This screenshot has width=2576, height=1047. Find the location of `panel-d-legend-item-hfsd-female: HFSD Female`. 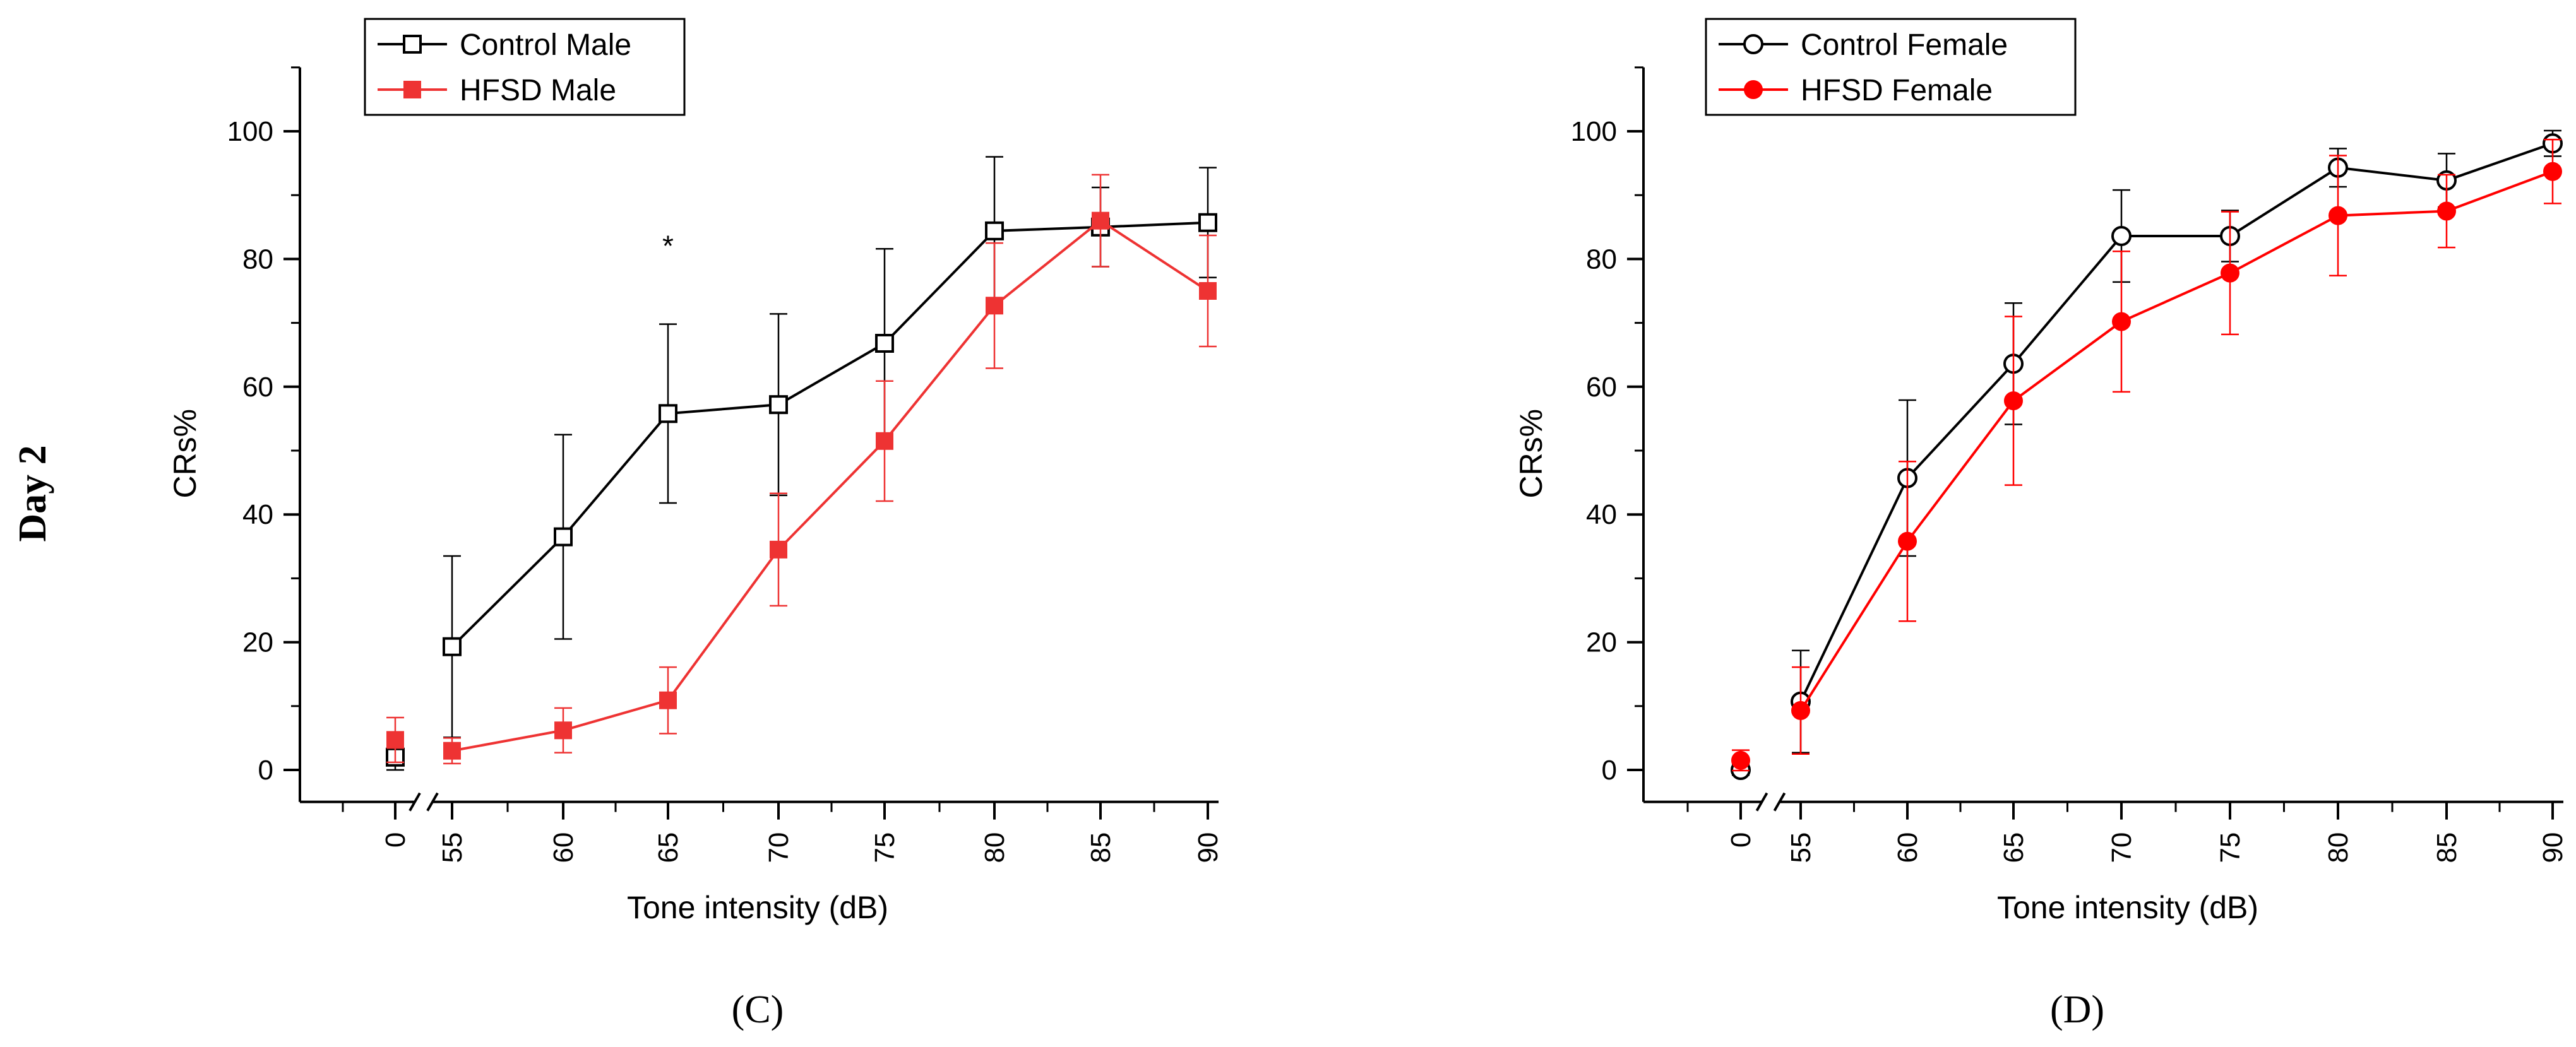

panel-d-legend-item-hfsd-female: HFSD Female is located at coordinates (1856, 90).